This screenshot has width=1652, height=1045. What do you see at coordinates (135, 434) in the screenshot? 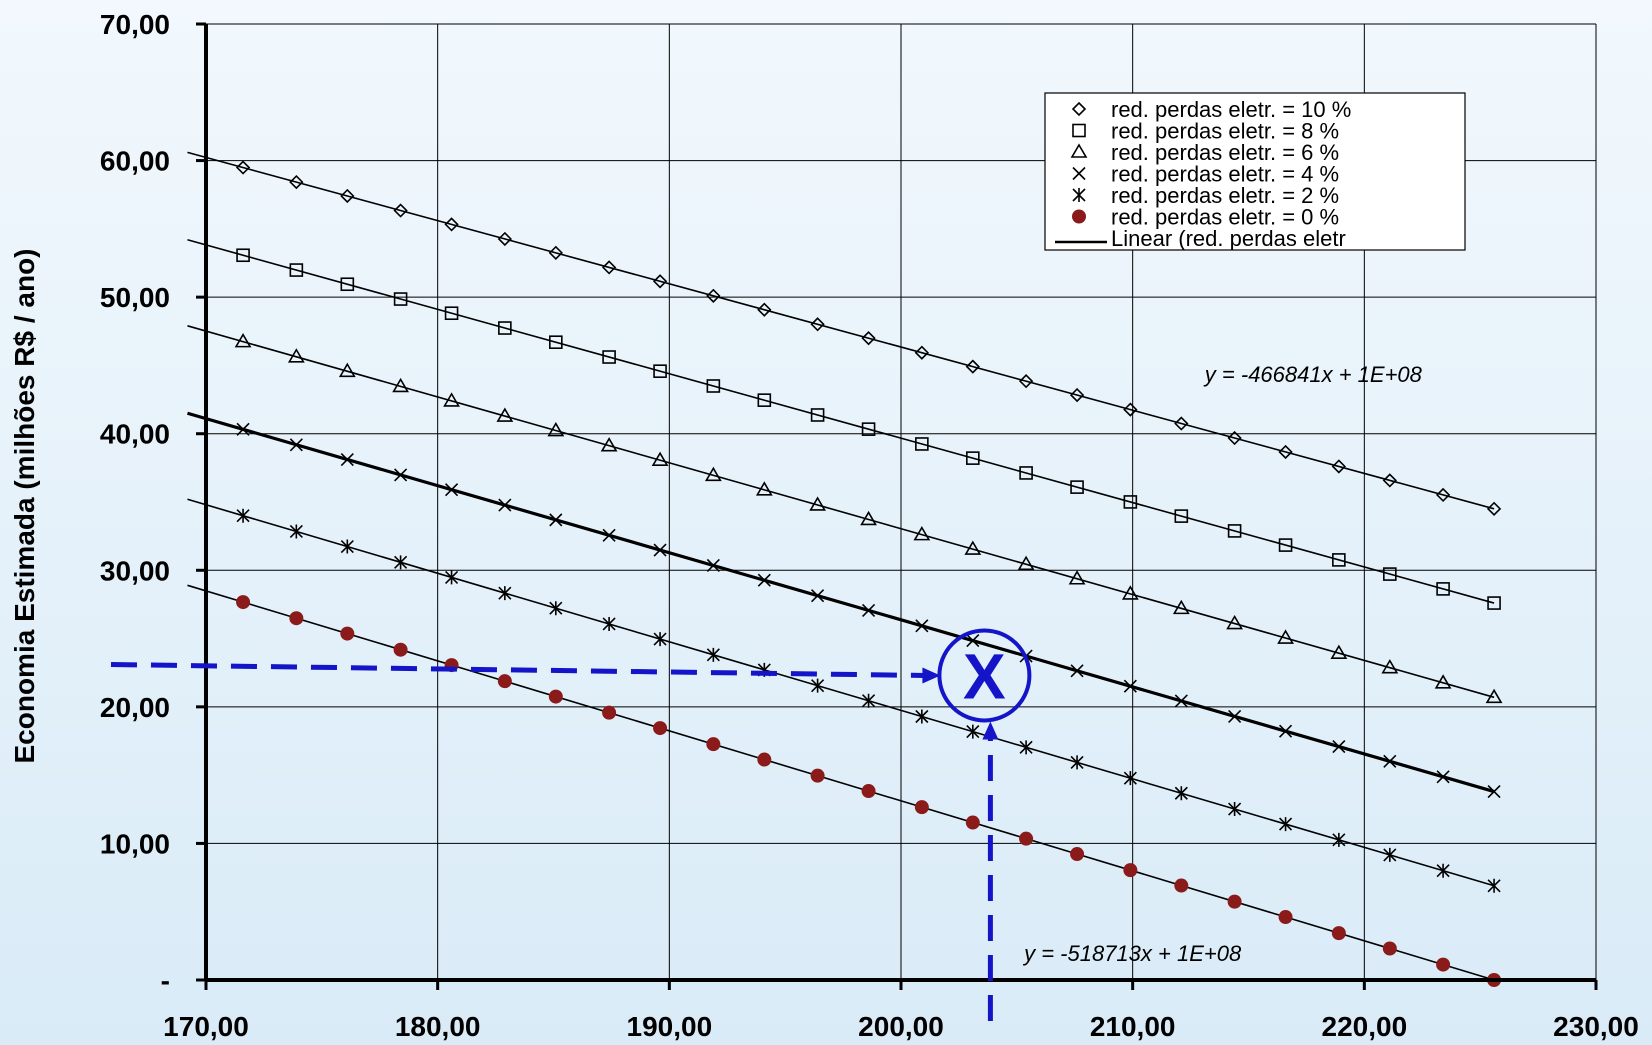
I see `y-tick-label: 40,00` at bounding box center [135, 434].